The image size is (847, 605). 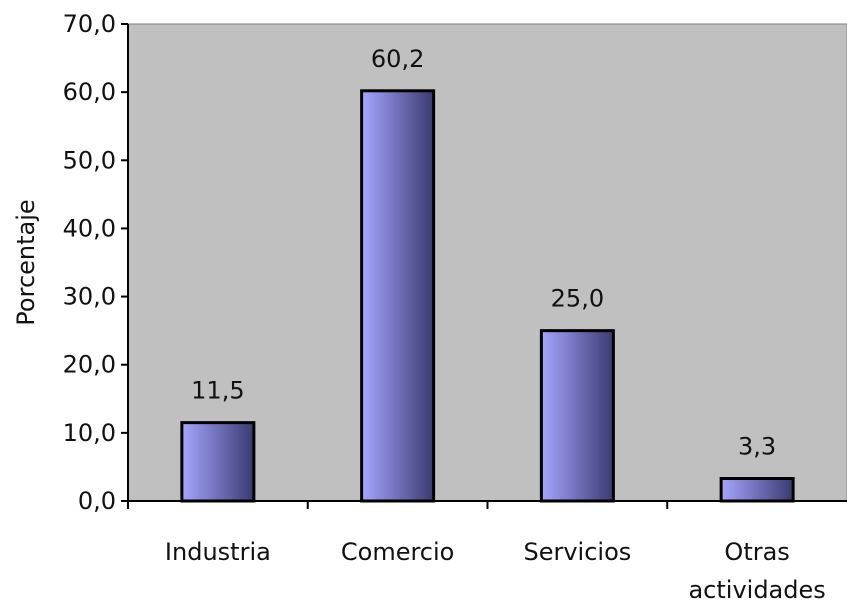 I want to click on y-axis: 0,0 10,0 20,0 30,0 40,0 50,0 60,0 70,0, so click(x=96, y=262).